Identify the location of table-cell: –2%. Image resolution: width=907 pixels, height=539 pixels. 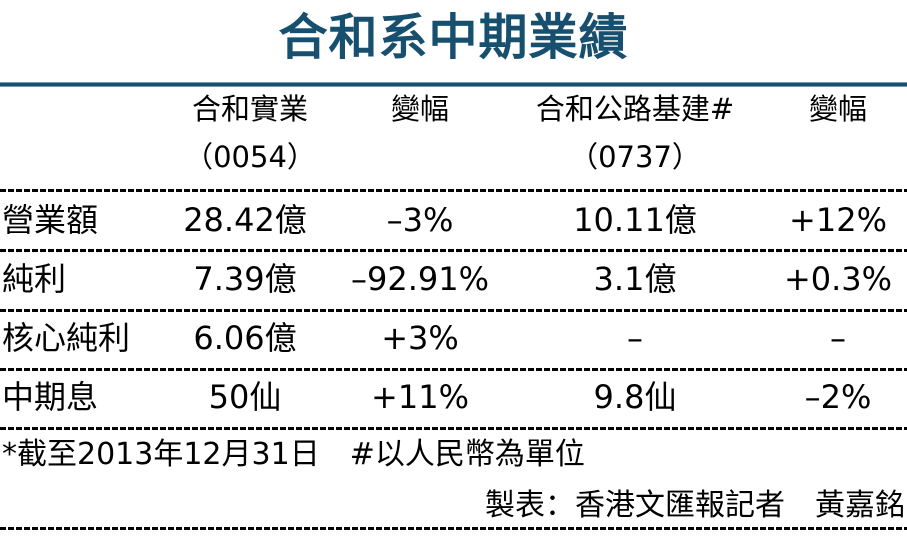
(838, 397).